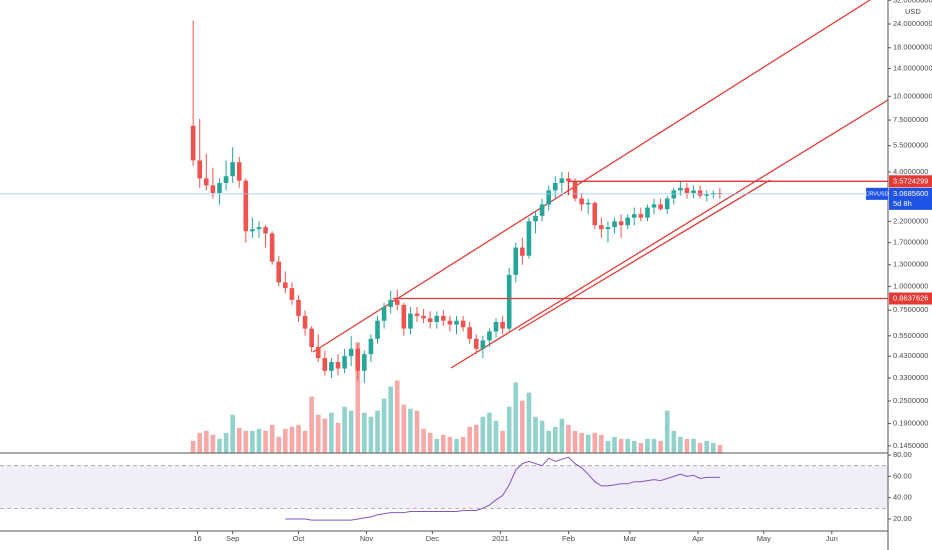  What do you see at coordinates (910, 335) in the screenshot?
I see `y-tick-label: 0.5500000` at bounding box center [910, 335].